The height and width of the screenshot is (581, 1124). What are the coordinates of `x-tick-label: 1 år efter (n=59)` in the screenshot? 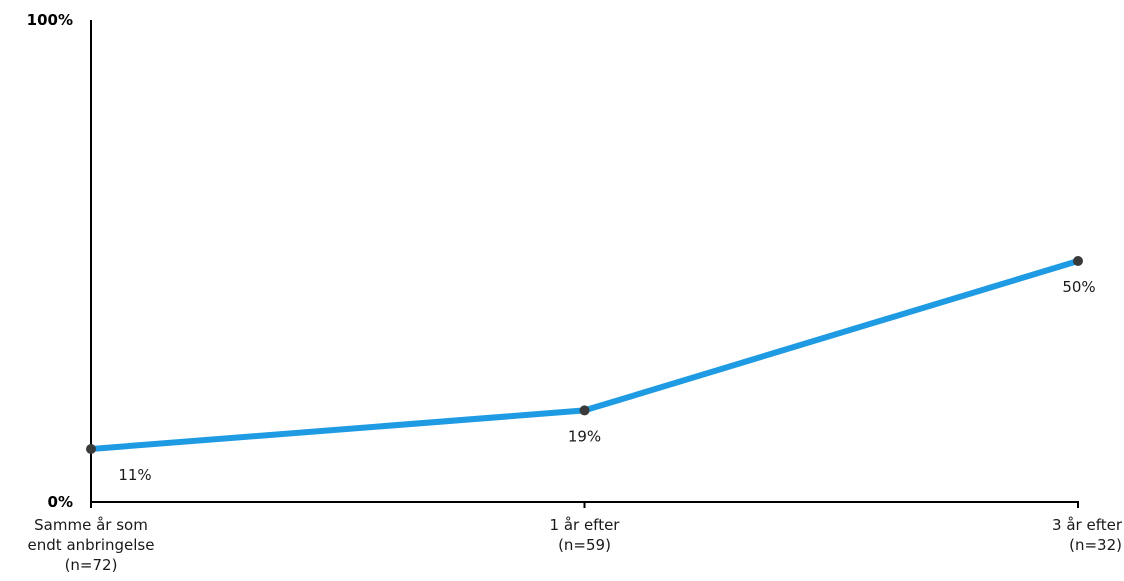 It's located at (585, 535).